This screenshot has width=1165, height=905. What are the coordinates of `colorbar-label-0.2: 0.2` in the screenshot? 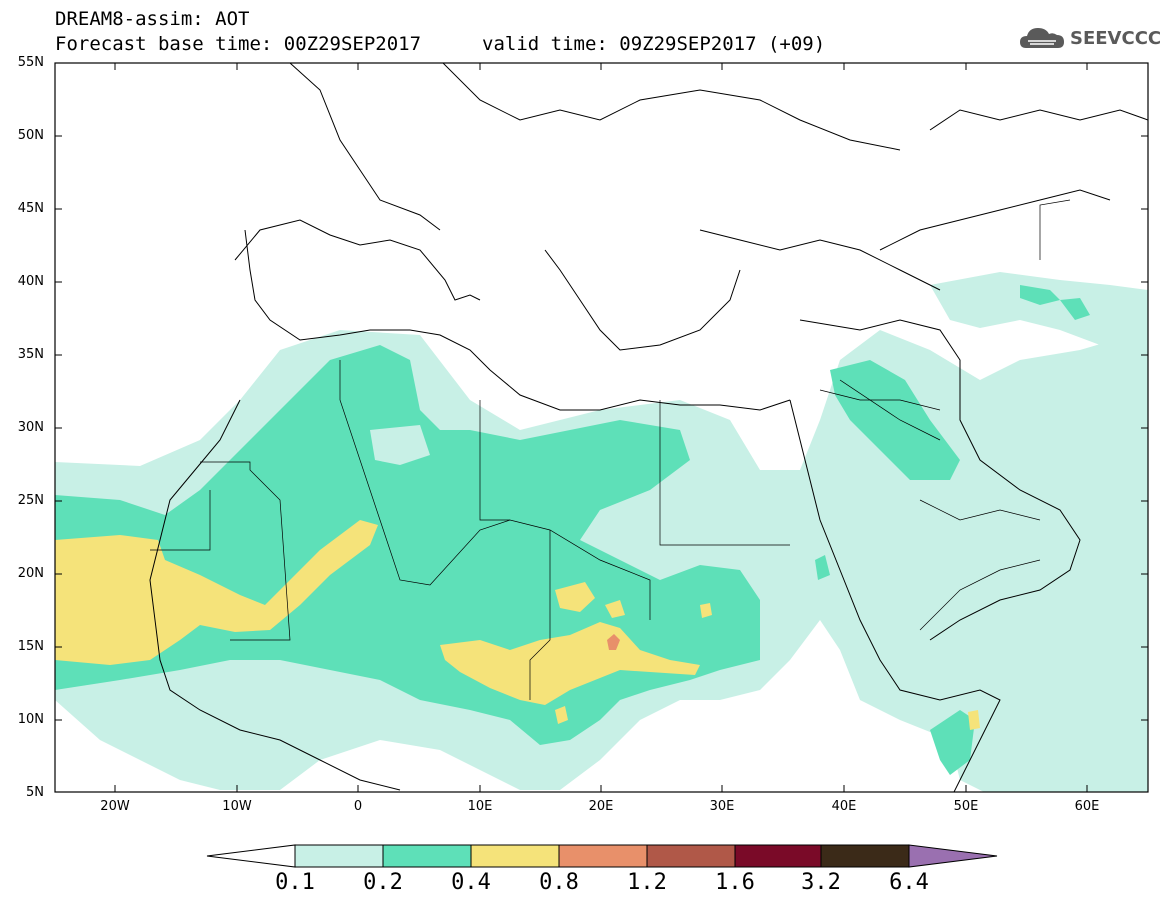 It's located at (383, 882).